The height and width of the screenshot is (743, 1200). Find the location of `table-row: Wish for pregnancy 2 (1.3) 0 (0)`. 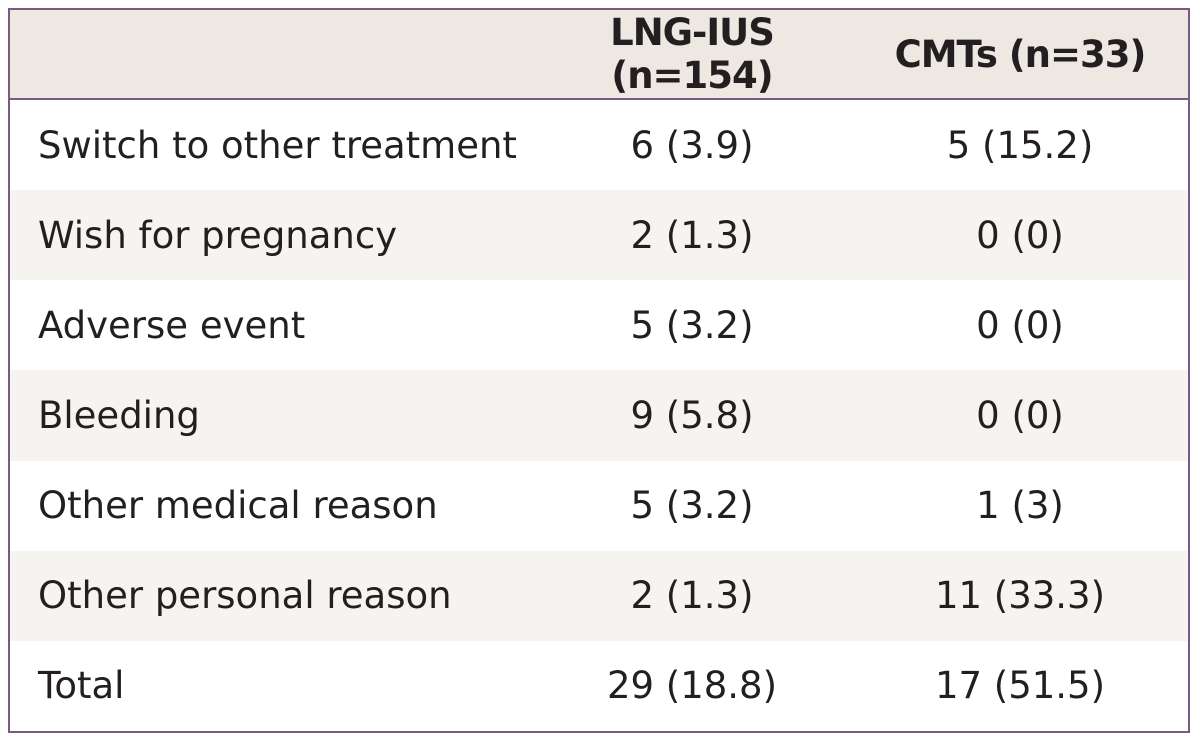

table-row: Wish for pregnancy 2 (1.3) 0 (0) is located at coordinates (599, 235).